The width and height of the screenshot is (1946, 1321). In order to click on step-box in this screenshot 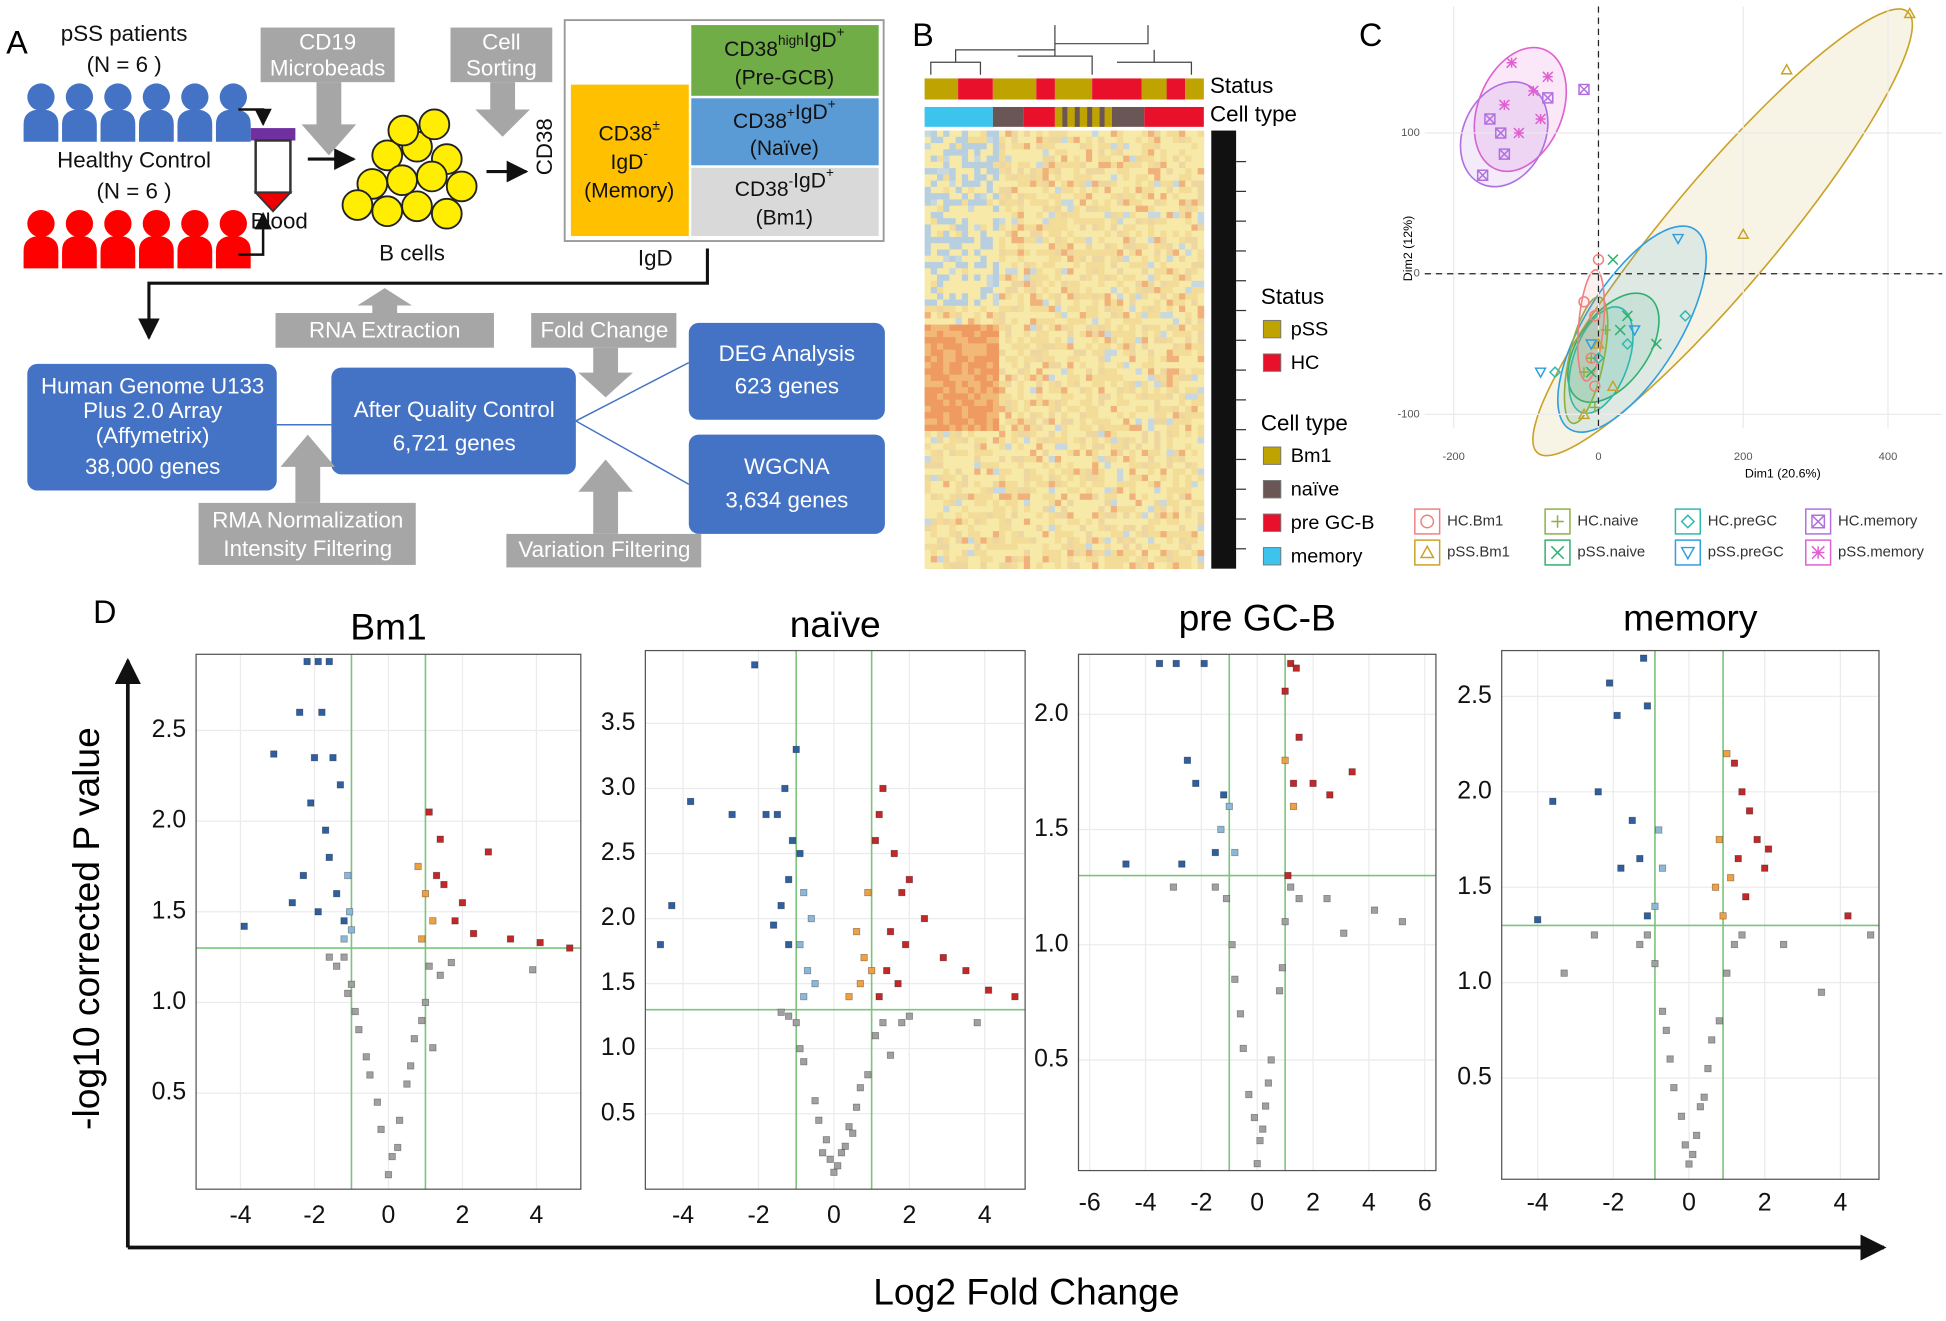, I will do `click(327, 55)`.